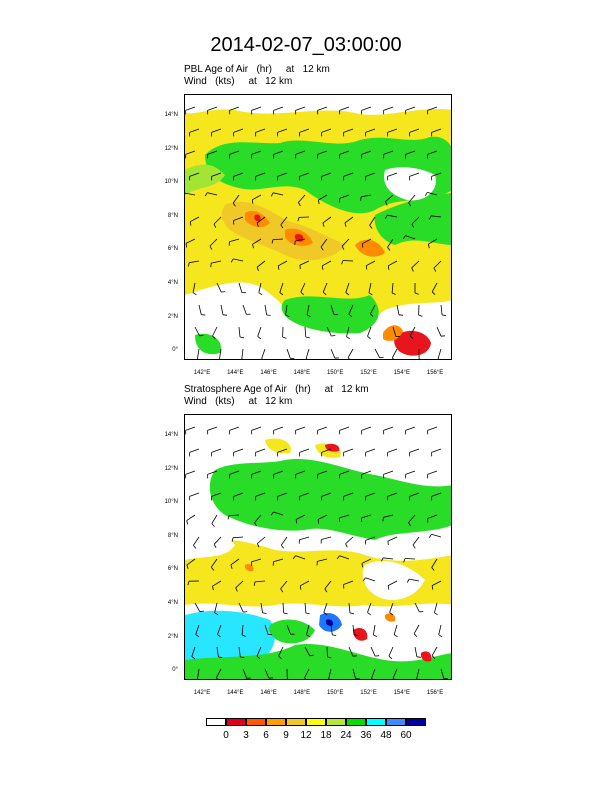  I want to click on panel2-field-label: Stratosphere Age of Air (hr) at 12 km, so click(276, 389).